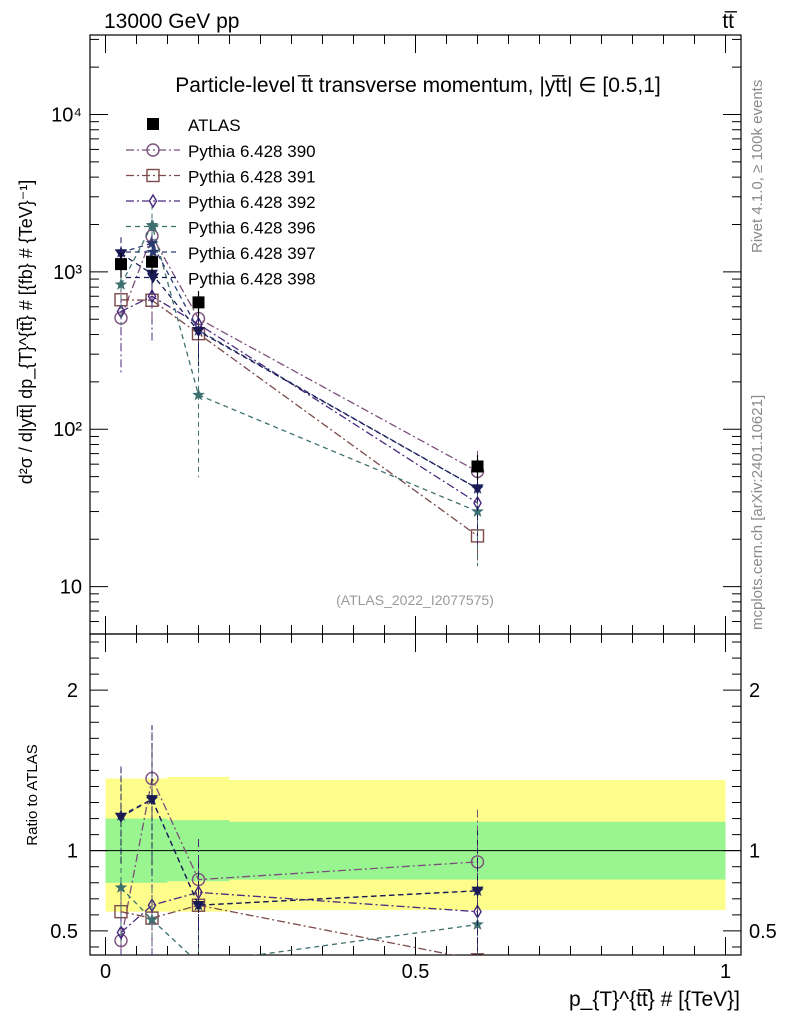 The width and height of the screenshot is (786, 1024). What do you see at coordinates (252, 202) in the screenshot?
I see `legend-label: Pythia 6.428 392` at bounding box center [252, 202].